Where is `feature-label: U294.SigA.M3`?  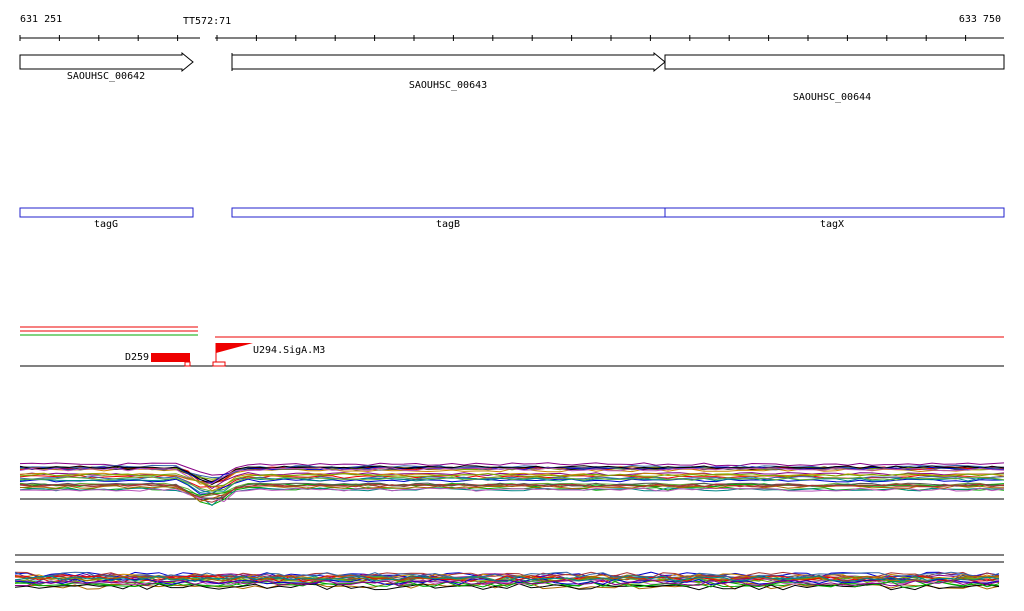 feature-label: U294.SigA.M3 is located at coordinates (289, 350).